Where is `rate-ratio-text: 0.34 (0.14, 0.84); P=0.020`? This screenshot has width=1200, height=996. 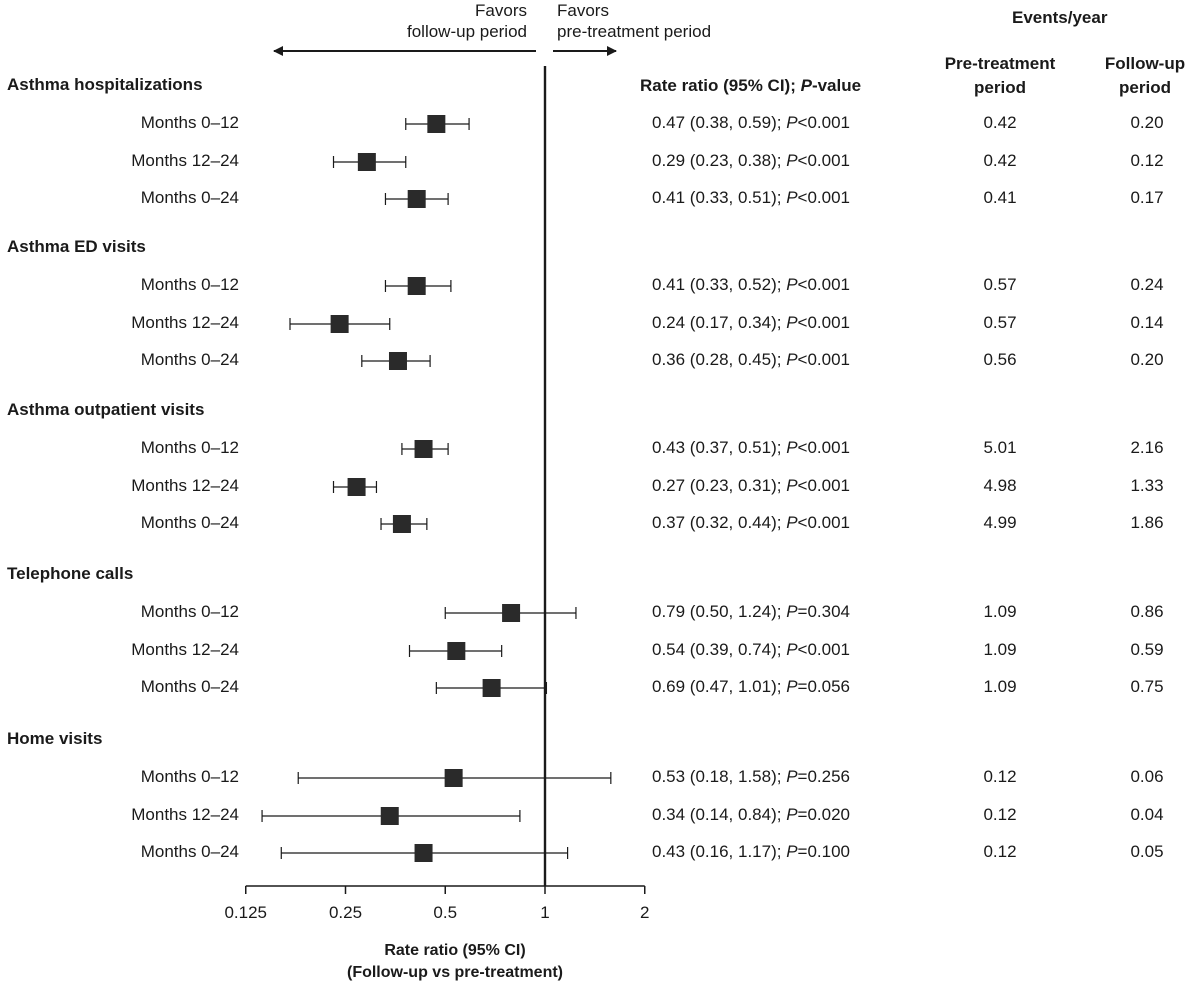 rate-ratio-text: 0.34 (0.14, 0.84); P=0.020 is located at coordinates (751, 815).